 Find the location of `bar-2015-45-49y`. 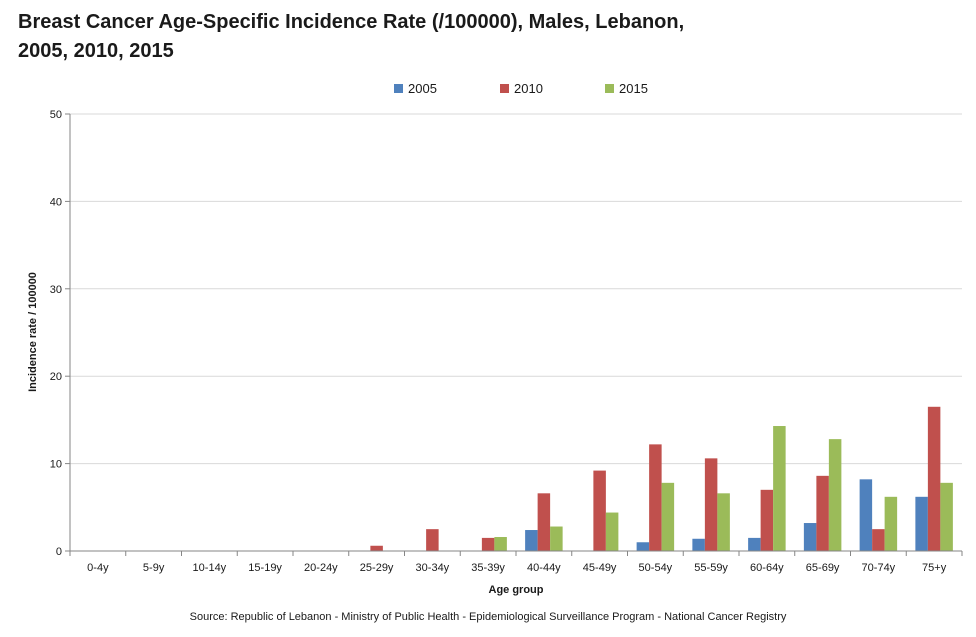

bar-2015-45-49y is located at coordinates (612, 531).